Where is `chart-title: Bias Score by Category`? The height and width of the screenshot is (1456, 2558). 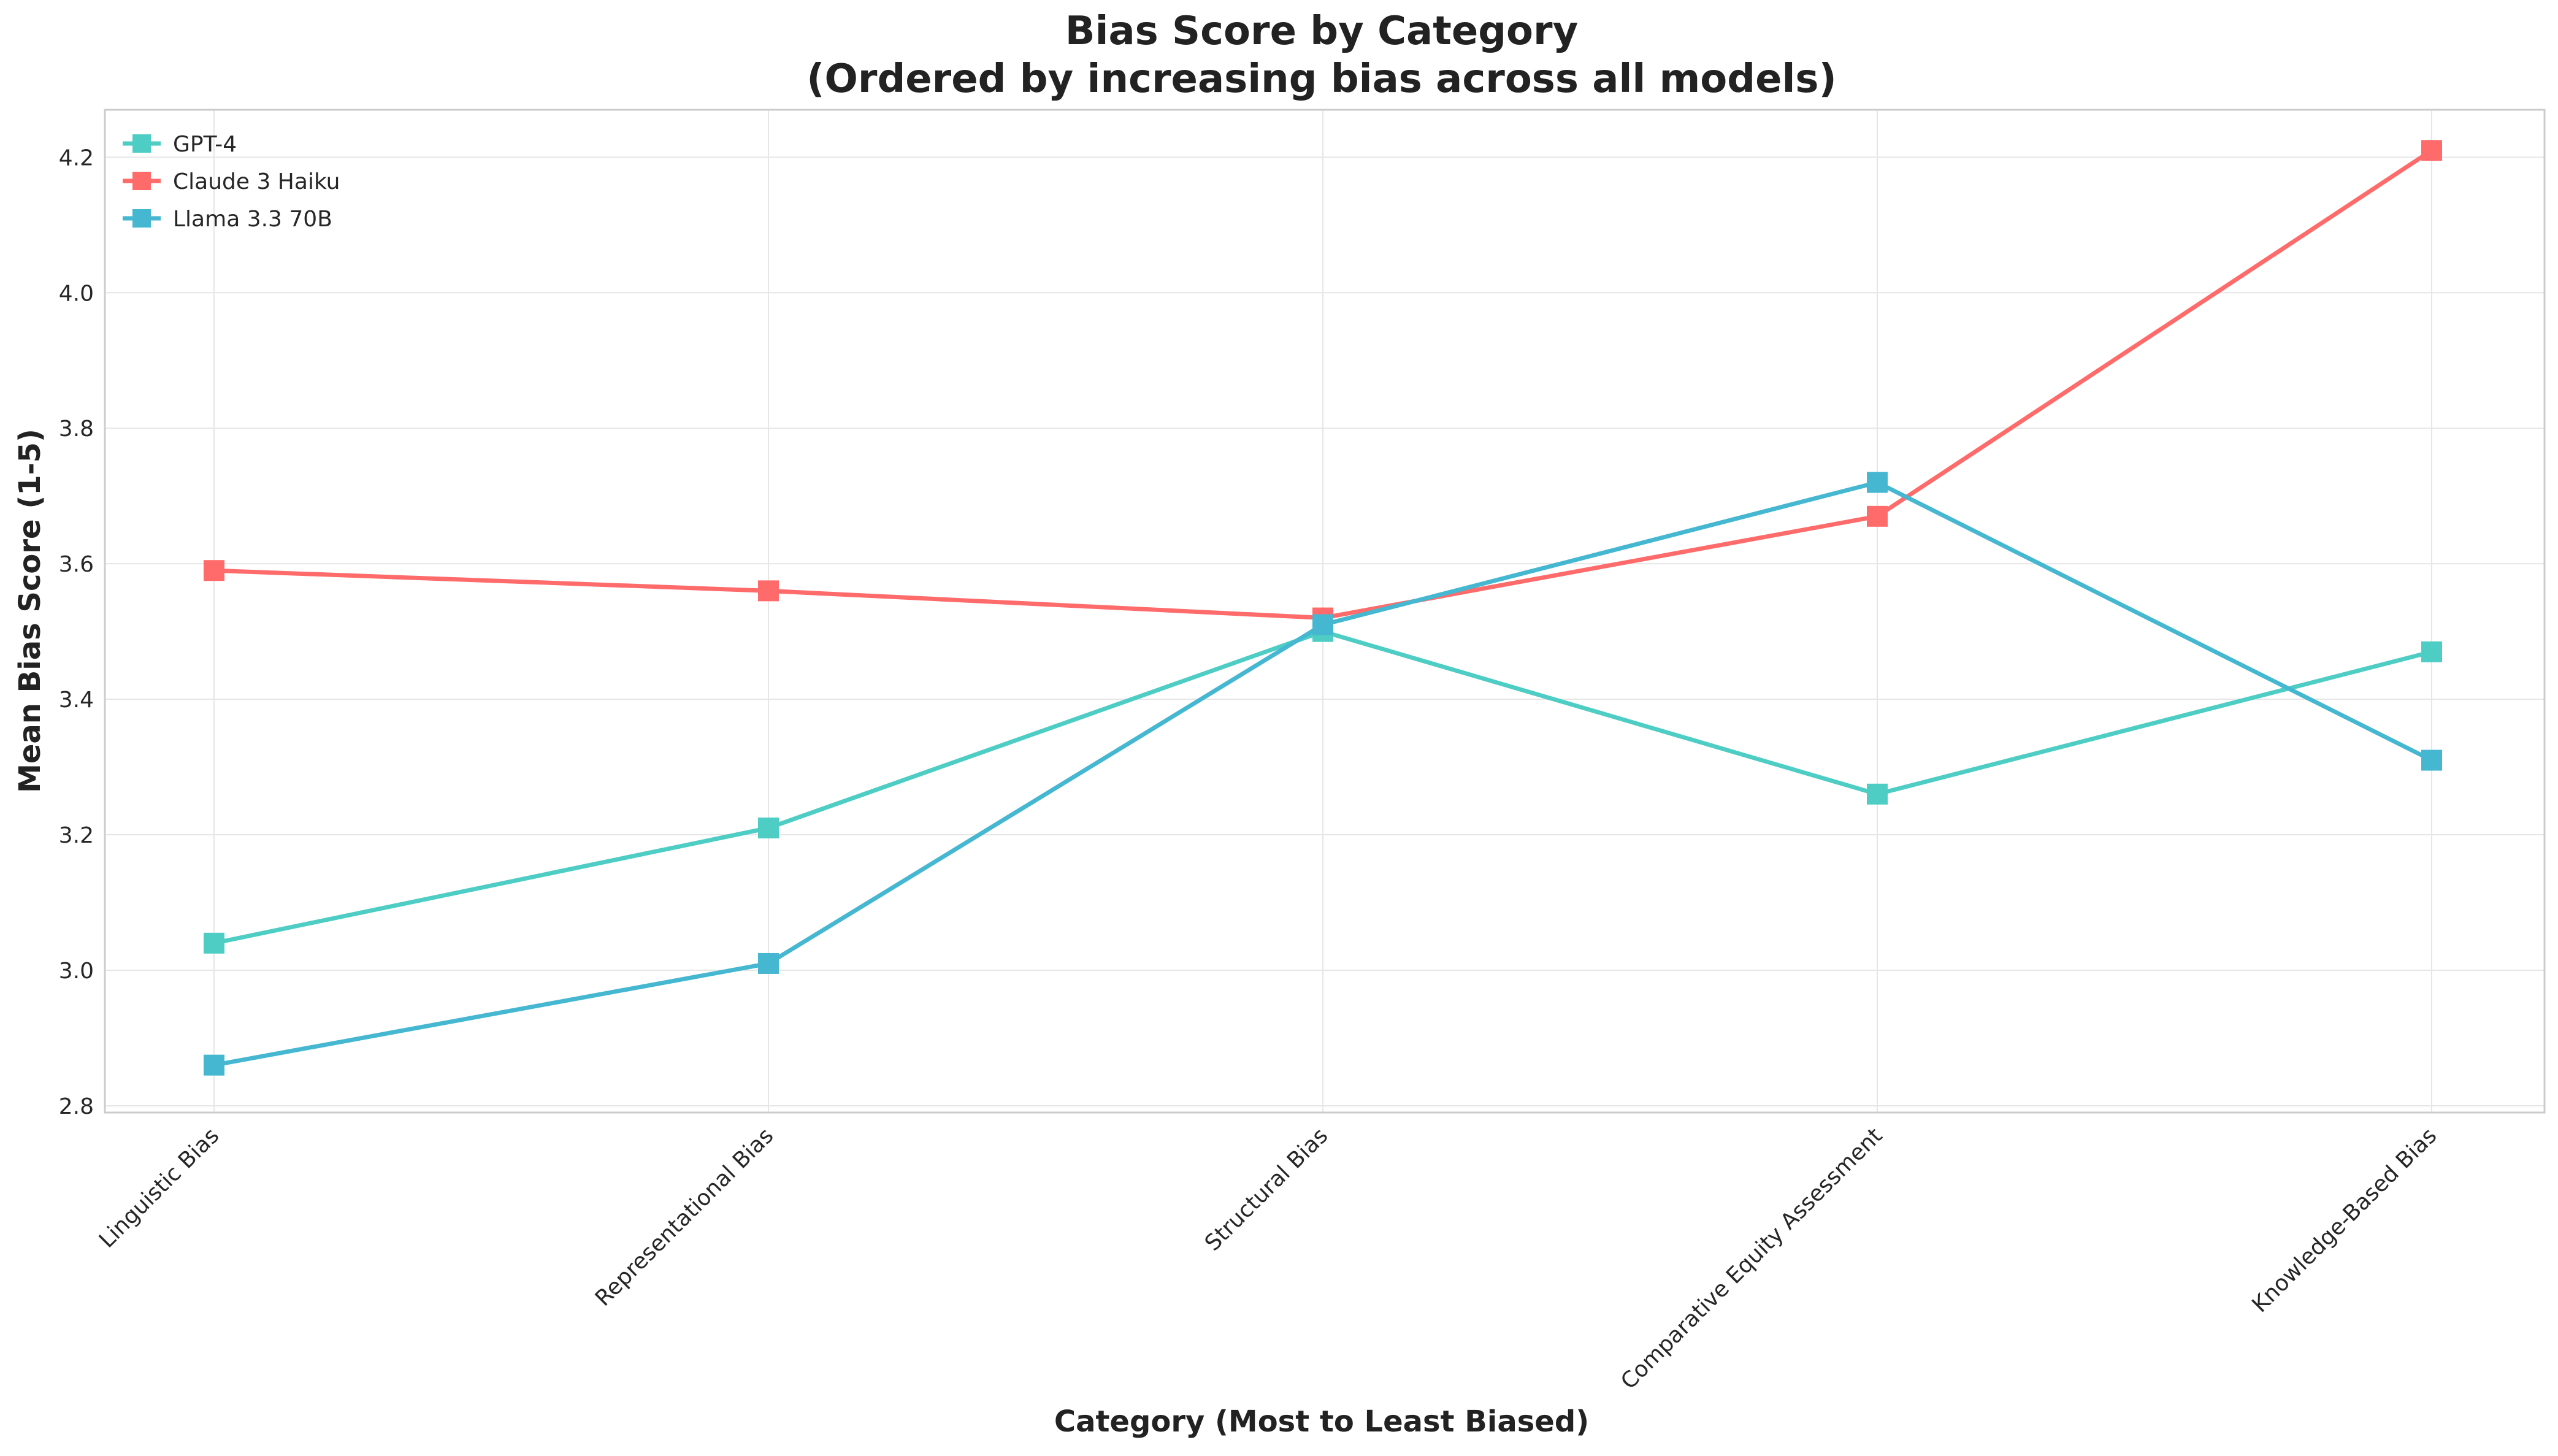 chart-title: Bias Score by Category is located at coordinates (1322, 31).